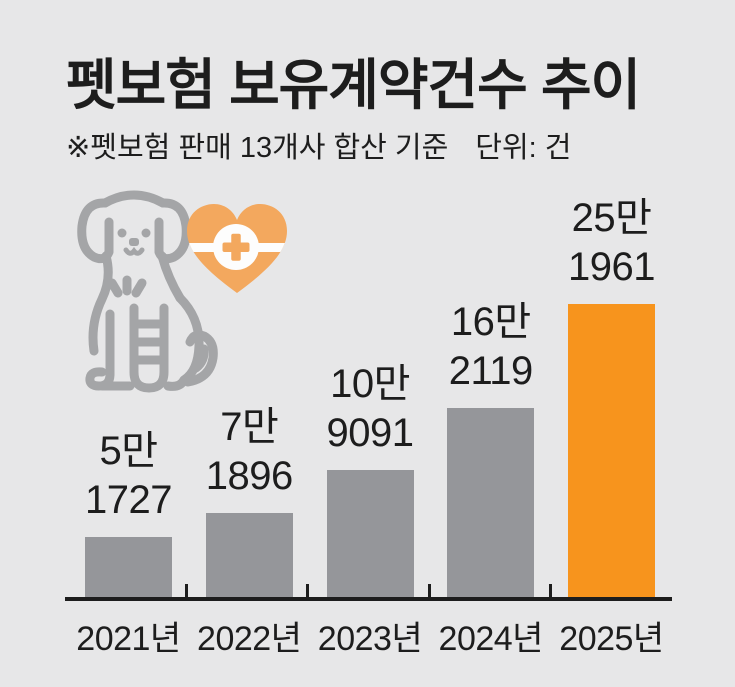 The width and height of the screenshot is (735, 687). Describe the element at coordinates (490, 322) in the screenshot. I see `bar-value-line: 16만` at that location.